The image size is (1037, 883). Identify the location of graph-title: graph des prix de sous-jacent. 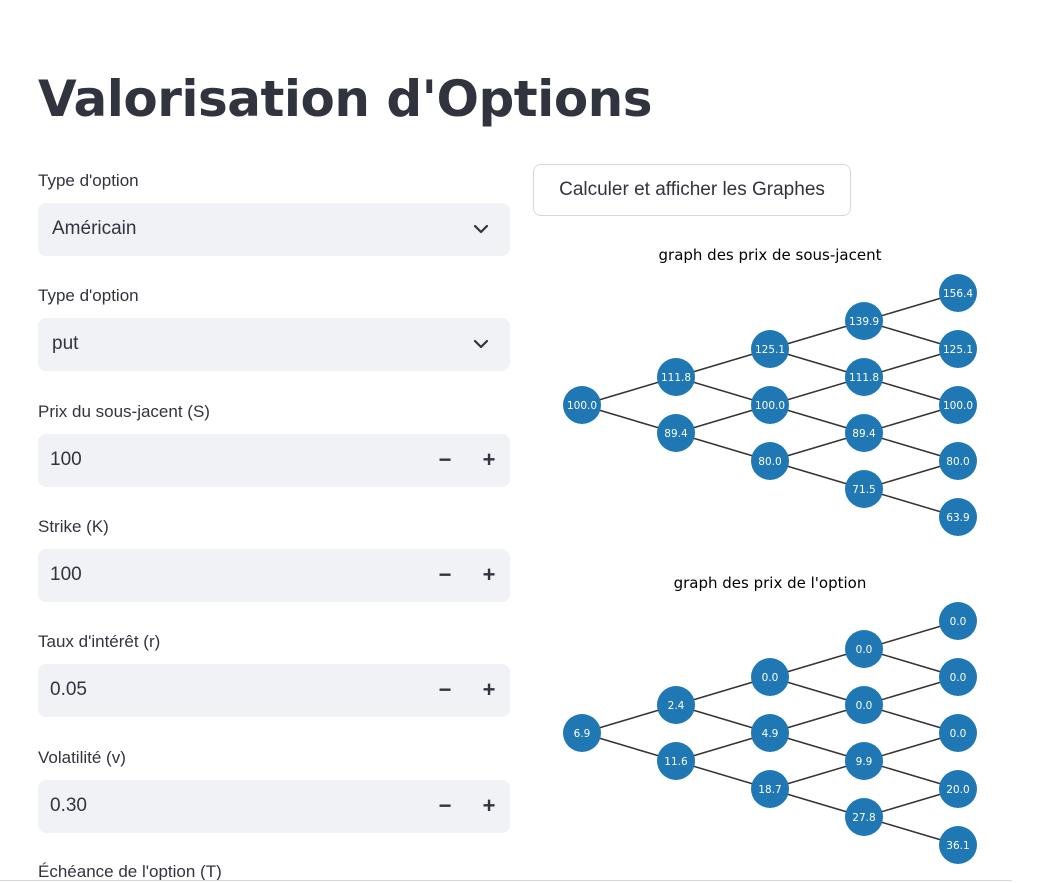
(770, 255).